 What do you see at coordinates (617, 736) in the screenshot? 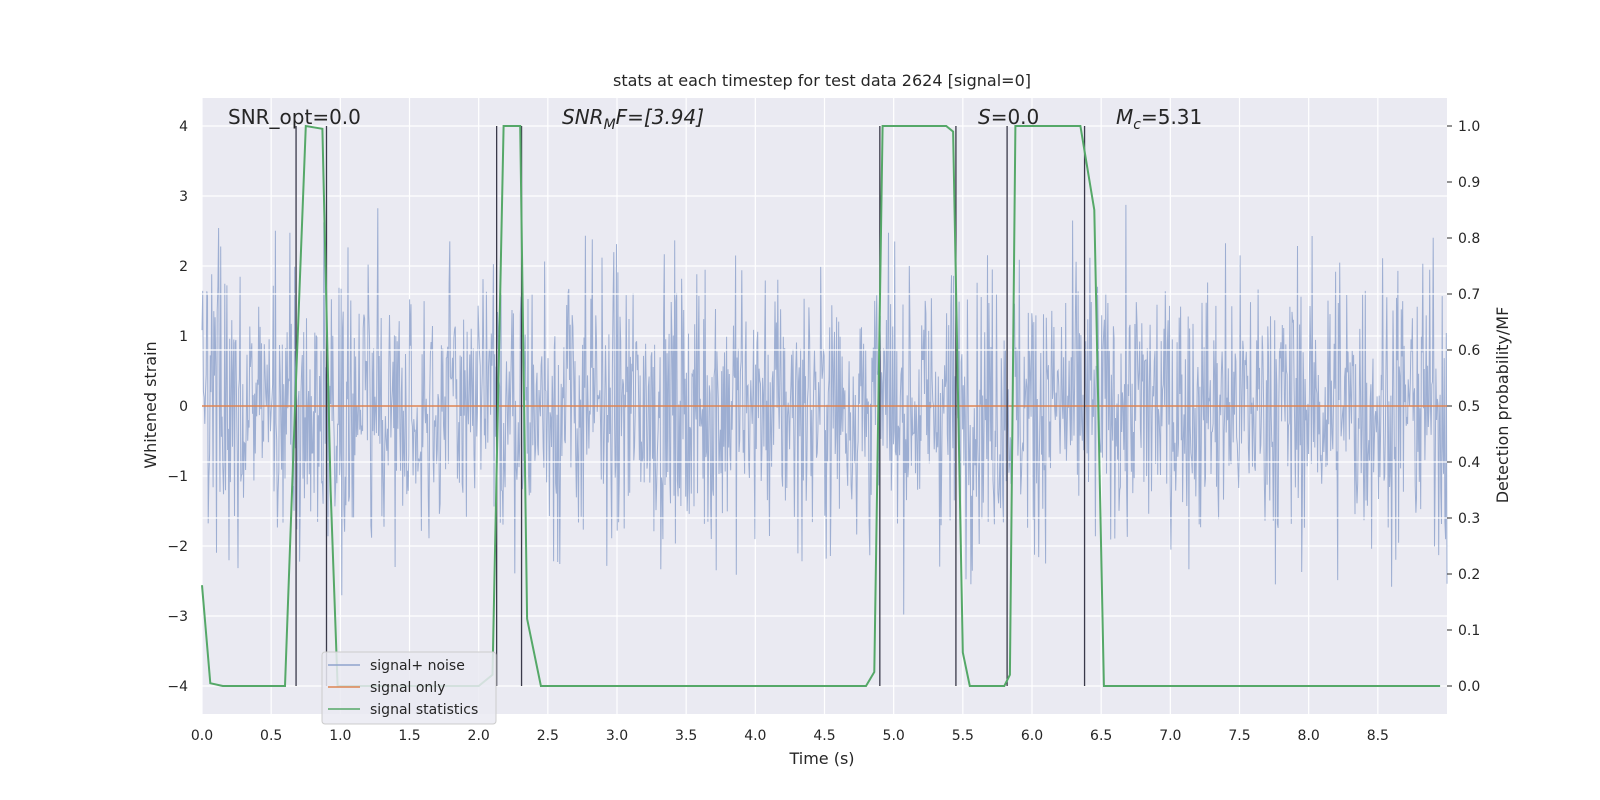
I see `x-tick-label: 3.0` at bounding box center [617, 736].